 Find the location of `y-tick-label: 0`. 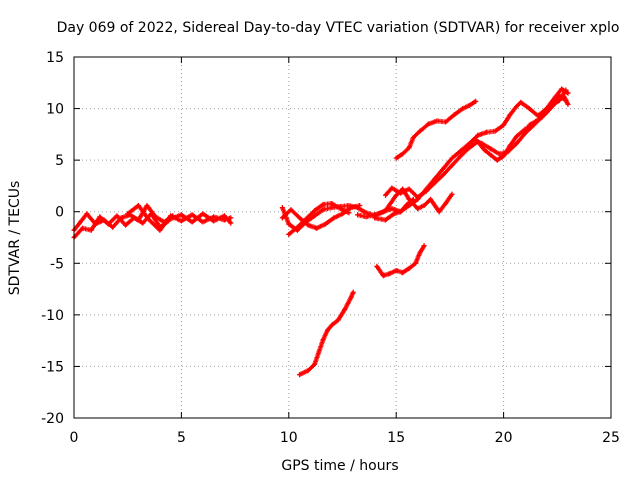

y-tick-label: 0 is located at coordinates (59, 213).